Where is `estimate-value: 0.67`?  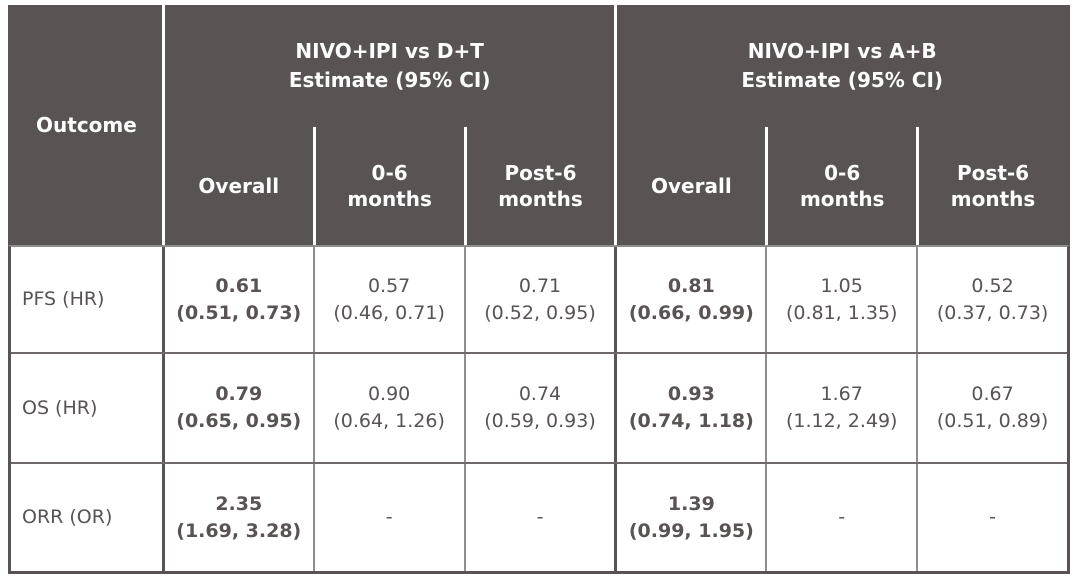 estimate-value: 0.67 is located at coordinates (992, 394).